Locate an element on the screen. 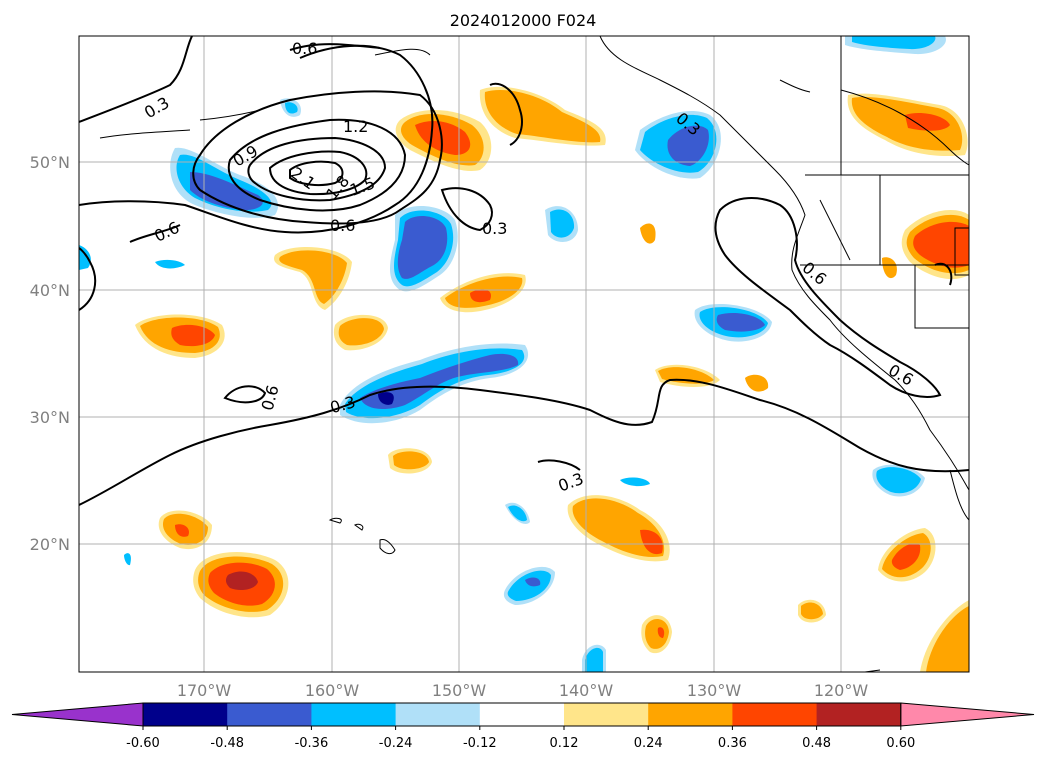 This screenshot has height=765, width=1047. lat-label: 30°N is located at coordinates (50, 417).